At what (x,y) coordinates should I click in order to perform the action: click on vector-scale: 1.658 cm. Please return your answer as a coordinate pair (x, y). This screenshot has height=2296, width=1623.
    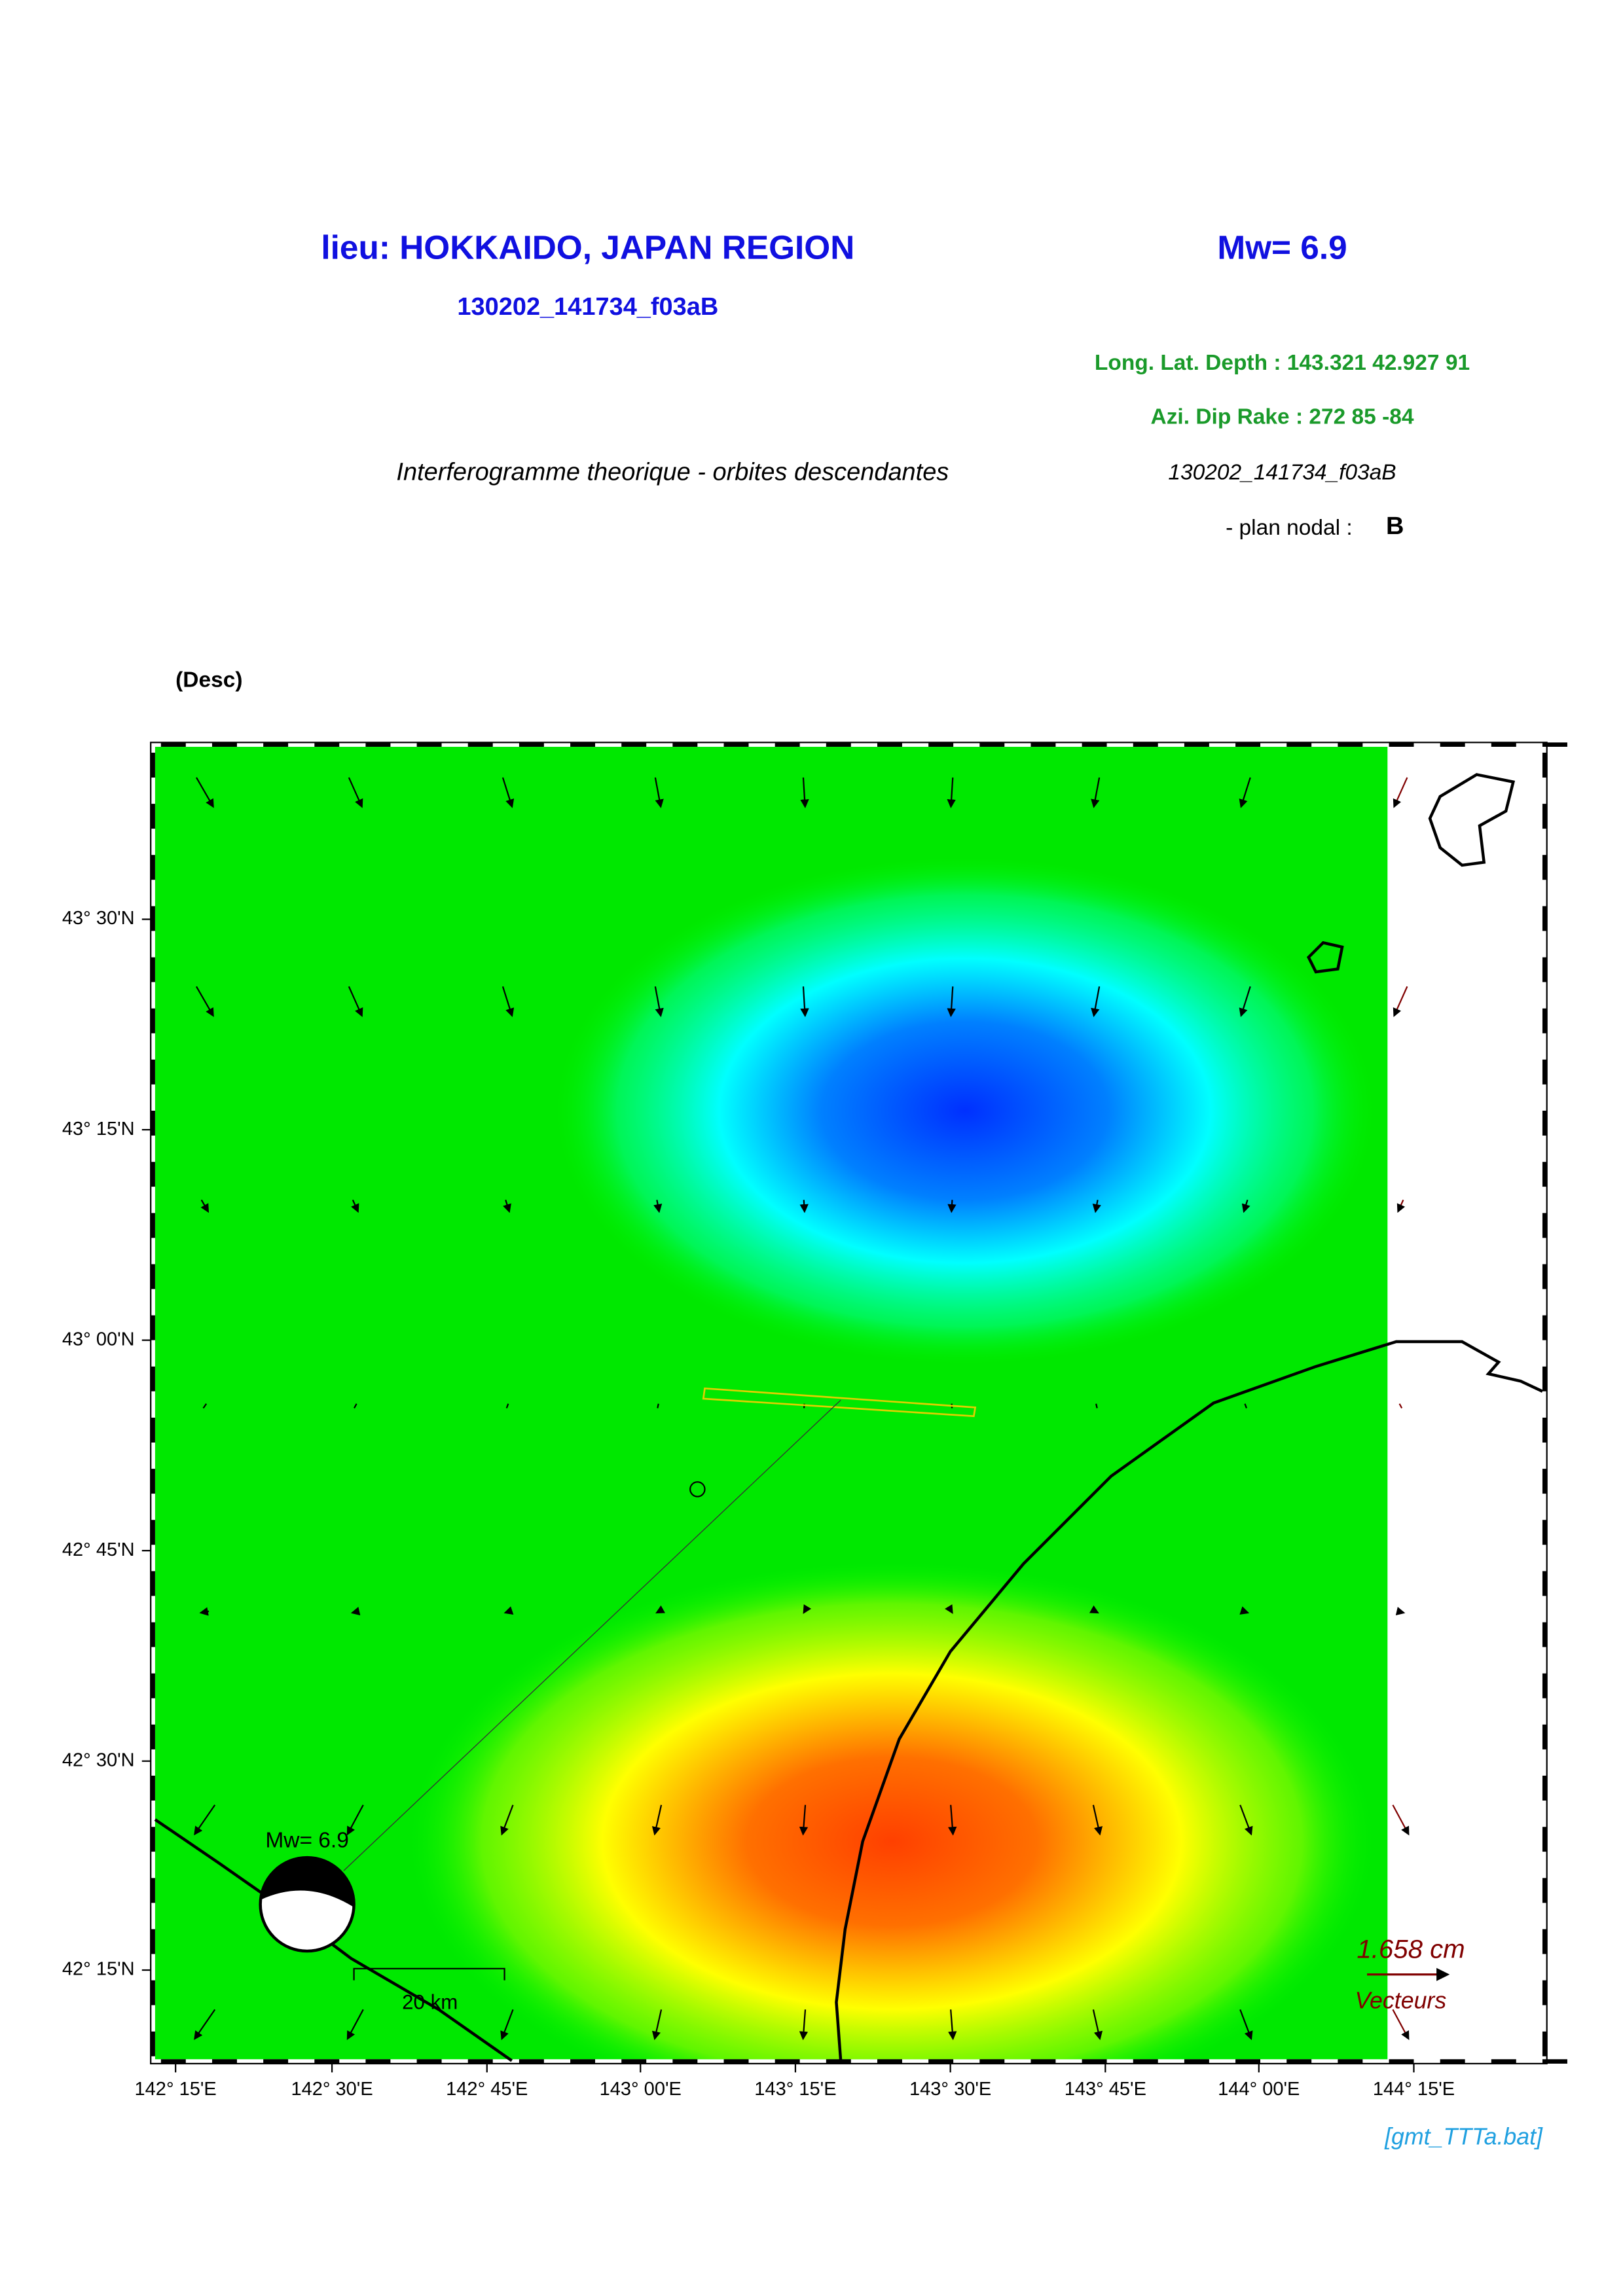
    Looking at the image, I should click on (1411, 1949).